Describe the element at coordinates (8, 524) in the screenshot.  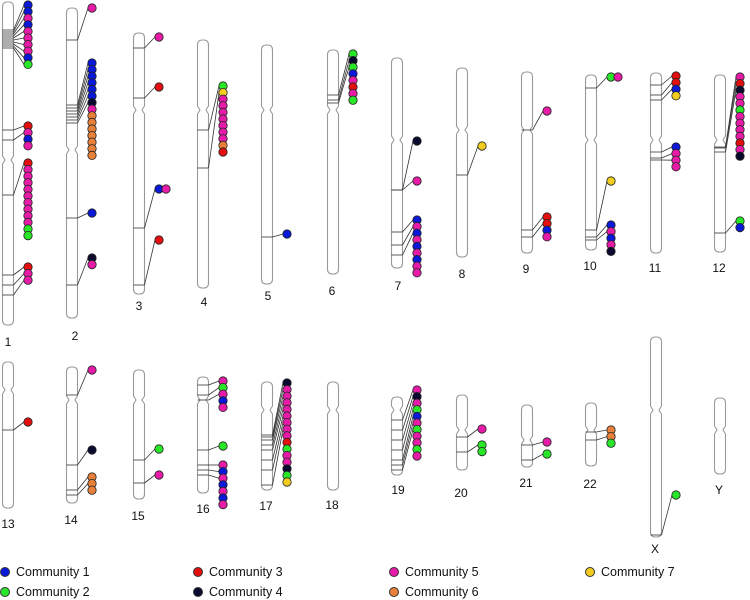
I see `chromosome-label: 13` at that location.